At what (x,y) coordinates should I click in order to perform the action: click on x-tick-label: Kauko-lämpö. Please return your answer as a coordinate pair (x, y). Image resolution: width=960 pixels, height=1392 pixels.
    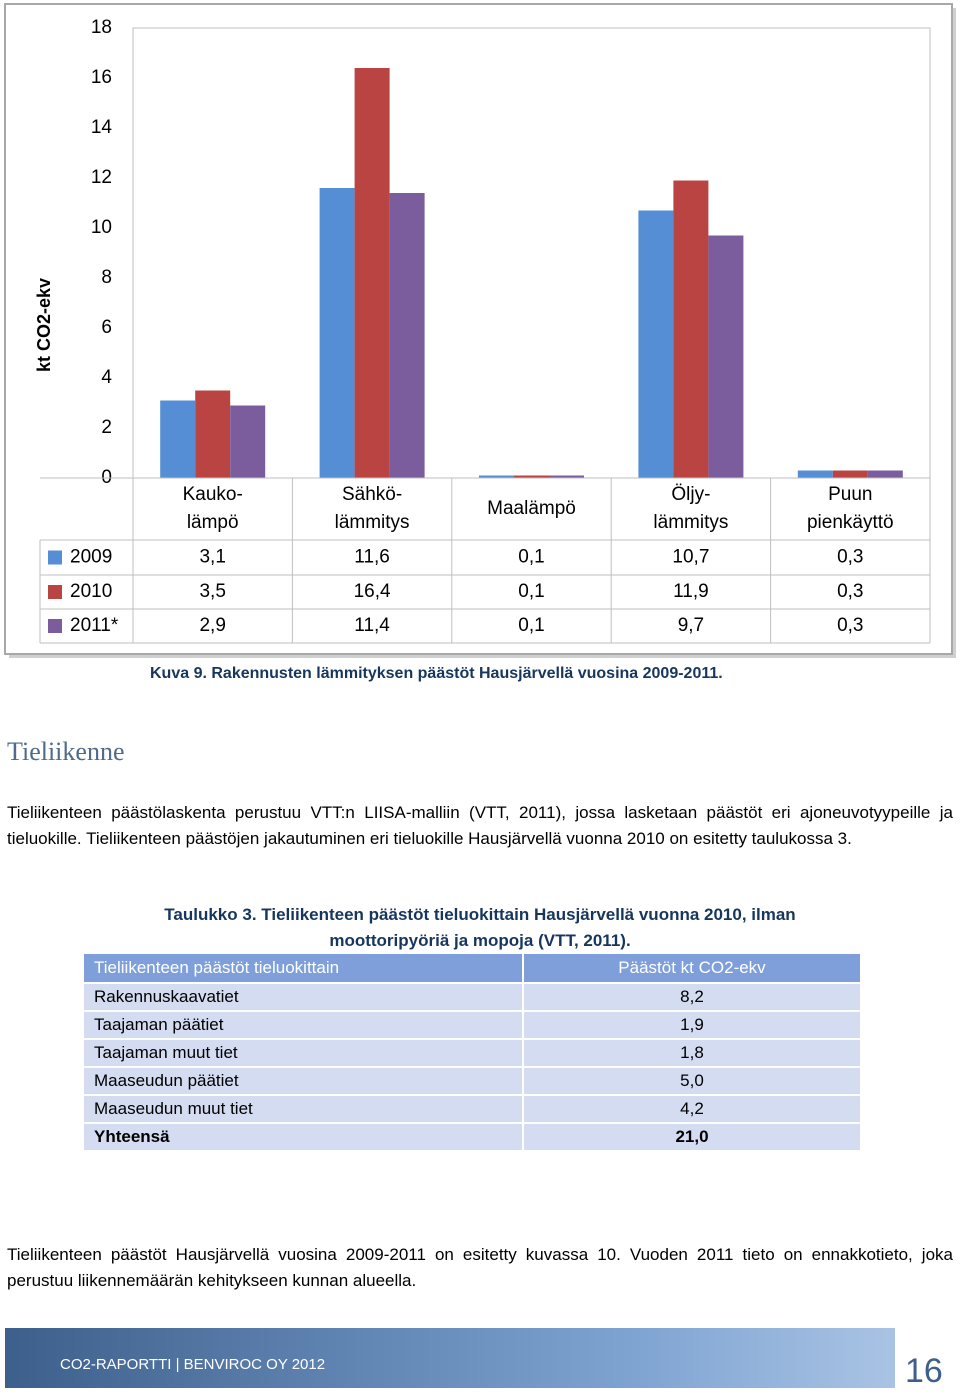
    Looking at the image, I should click on (213, 508).